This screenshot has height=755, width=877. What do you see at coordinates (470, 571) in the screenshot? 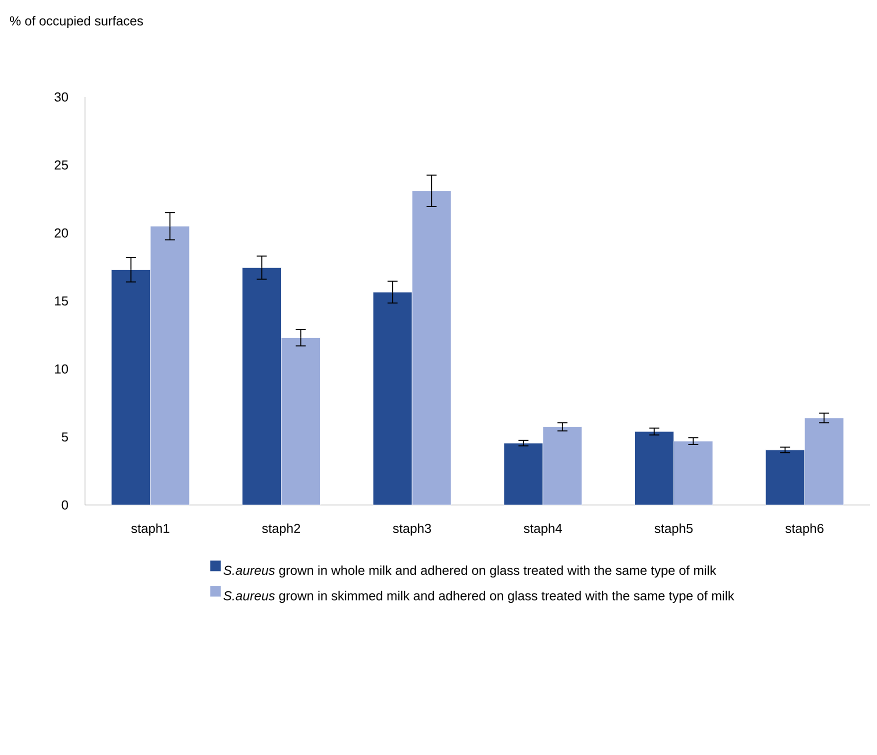
I see `legend-label: S.aureus grown in whole milk and adhered on glass treated with the same type of milk` at bounding box center [470, 571].